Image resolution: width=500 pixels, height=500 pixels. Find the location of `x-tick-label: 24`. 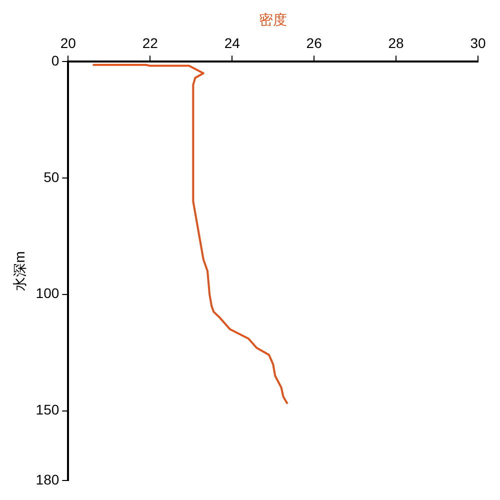

x-tick-label: 24 is located at coordinates (232, 43).